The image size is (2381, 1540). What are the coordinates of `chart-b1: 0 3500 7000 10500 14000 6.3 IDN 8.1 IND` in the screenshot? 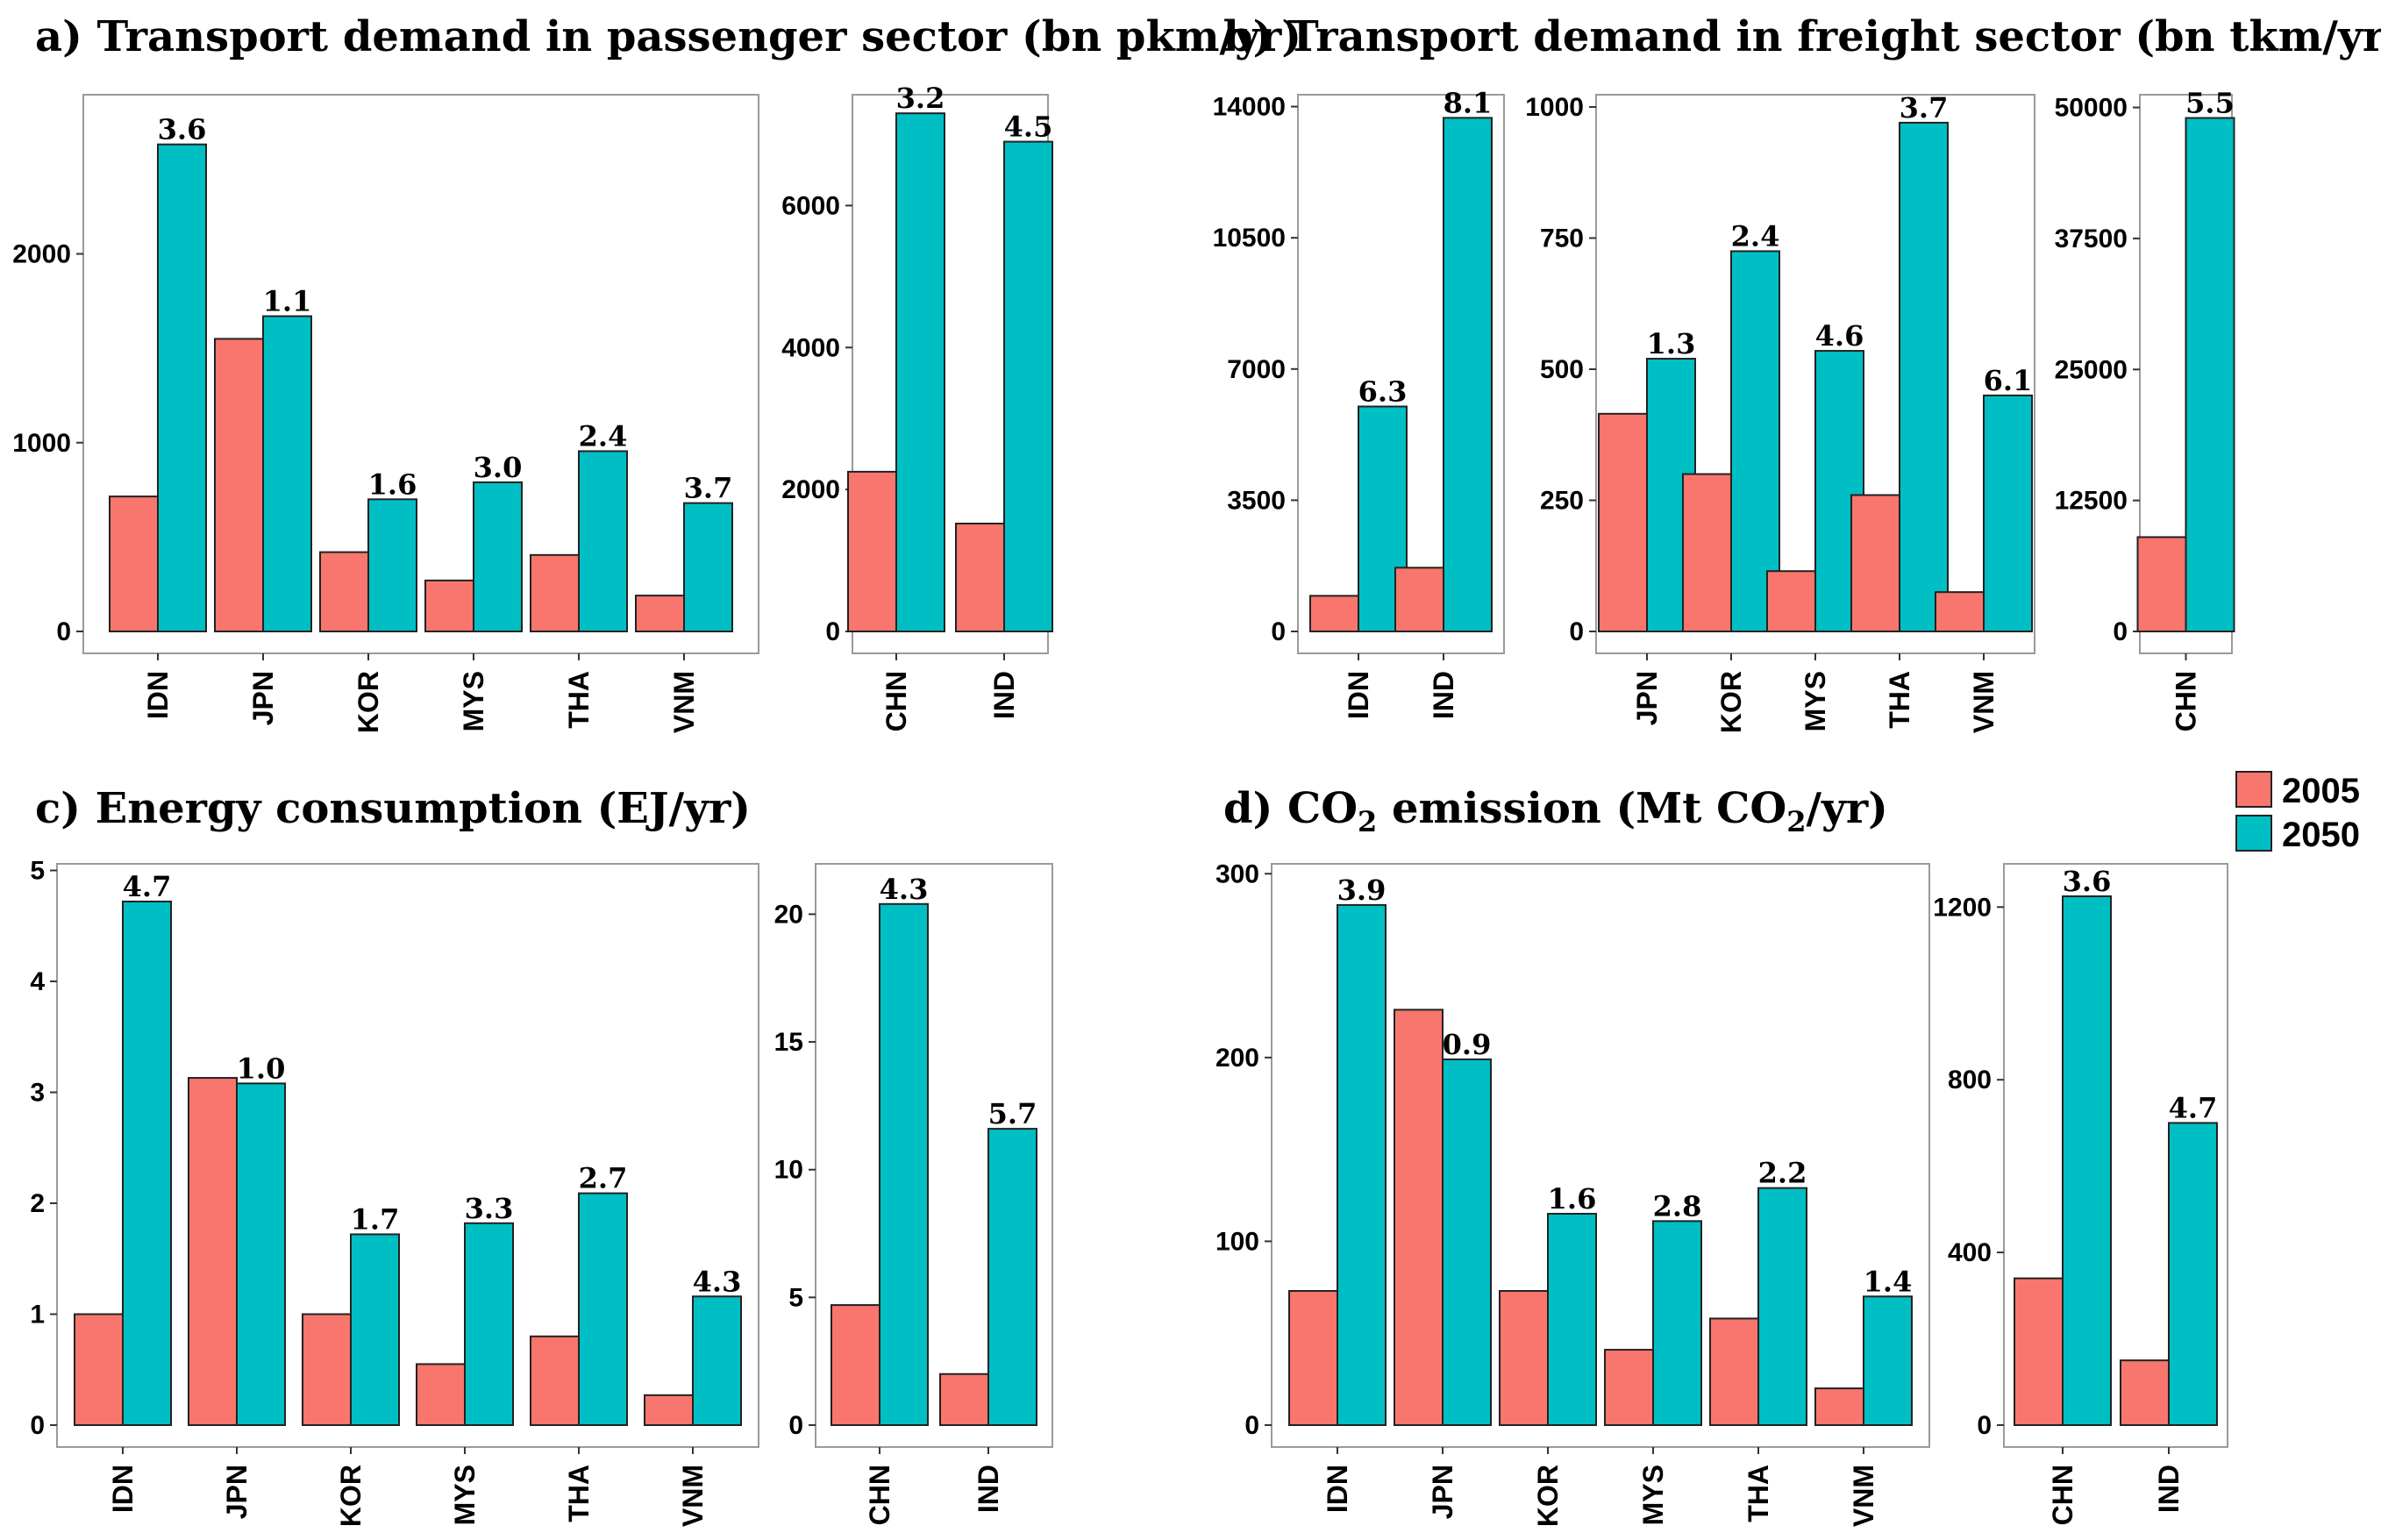 It's located at (1359, 403).